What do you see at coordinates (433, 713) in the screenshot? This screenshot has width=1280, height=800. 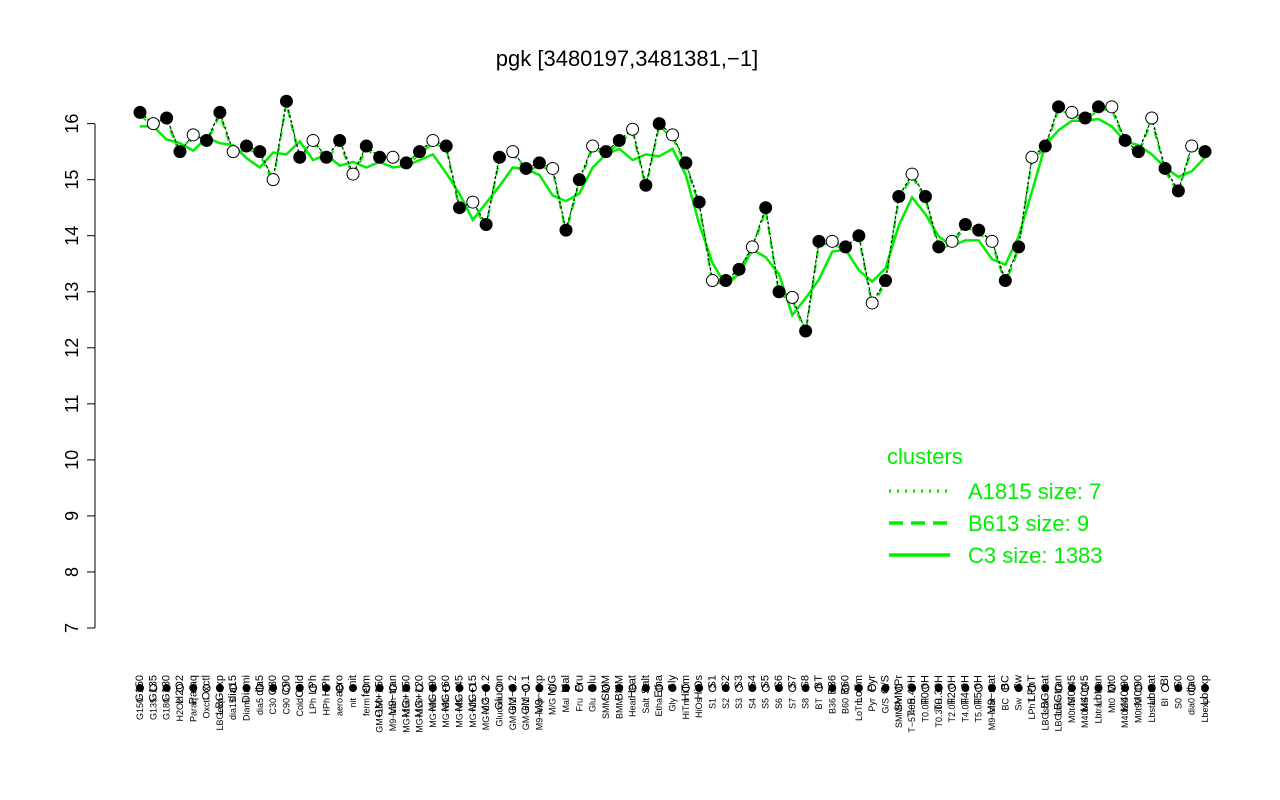 I see `x-bottom-label: MG+90` at bounding box center [433, 713].